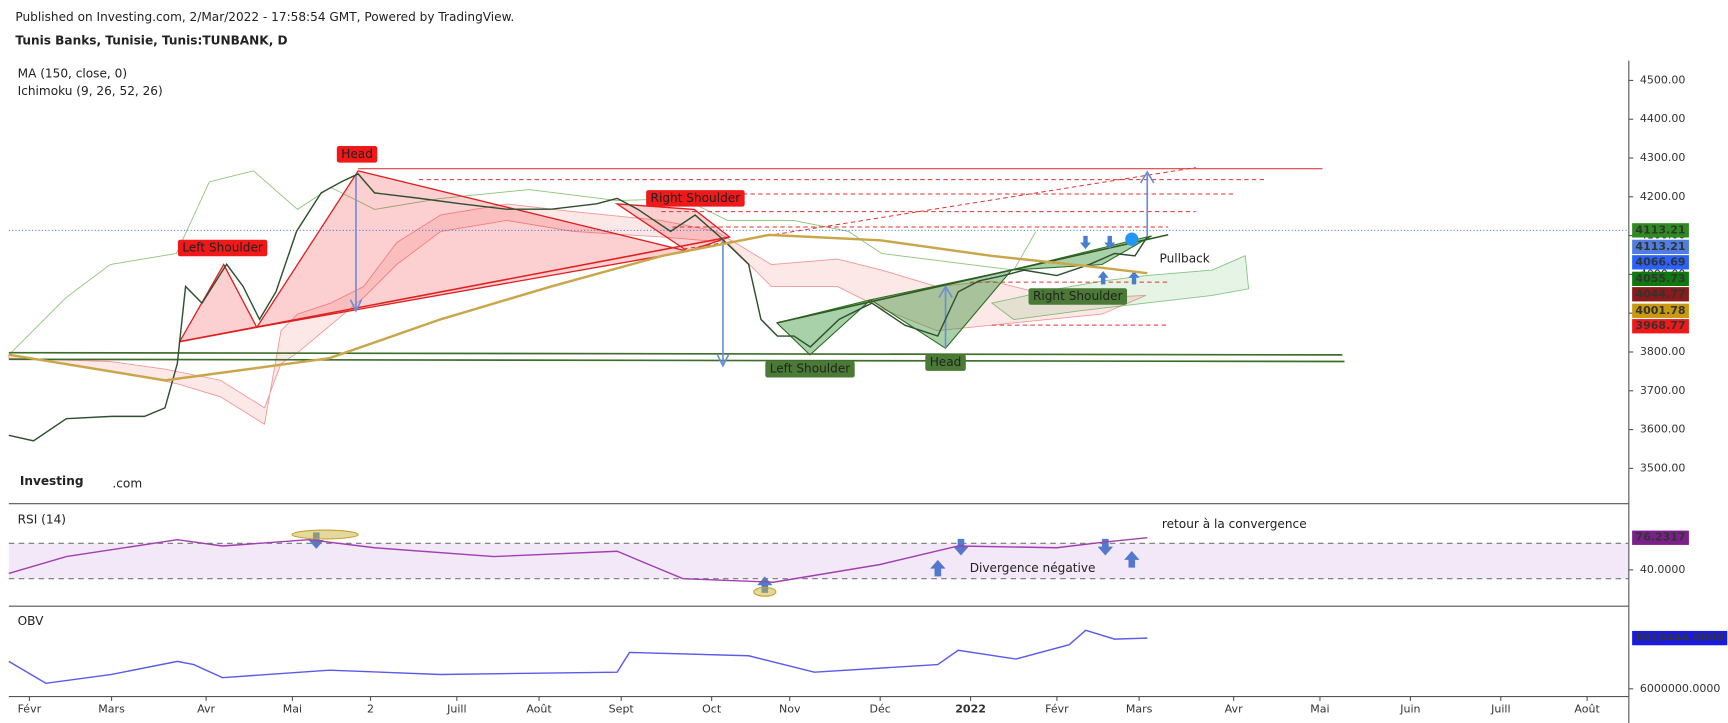 The height and width of the screenshot is (723, 1728). I want to click on price-tag-label: 4055.73, so click(1660, 278).